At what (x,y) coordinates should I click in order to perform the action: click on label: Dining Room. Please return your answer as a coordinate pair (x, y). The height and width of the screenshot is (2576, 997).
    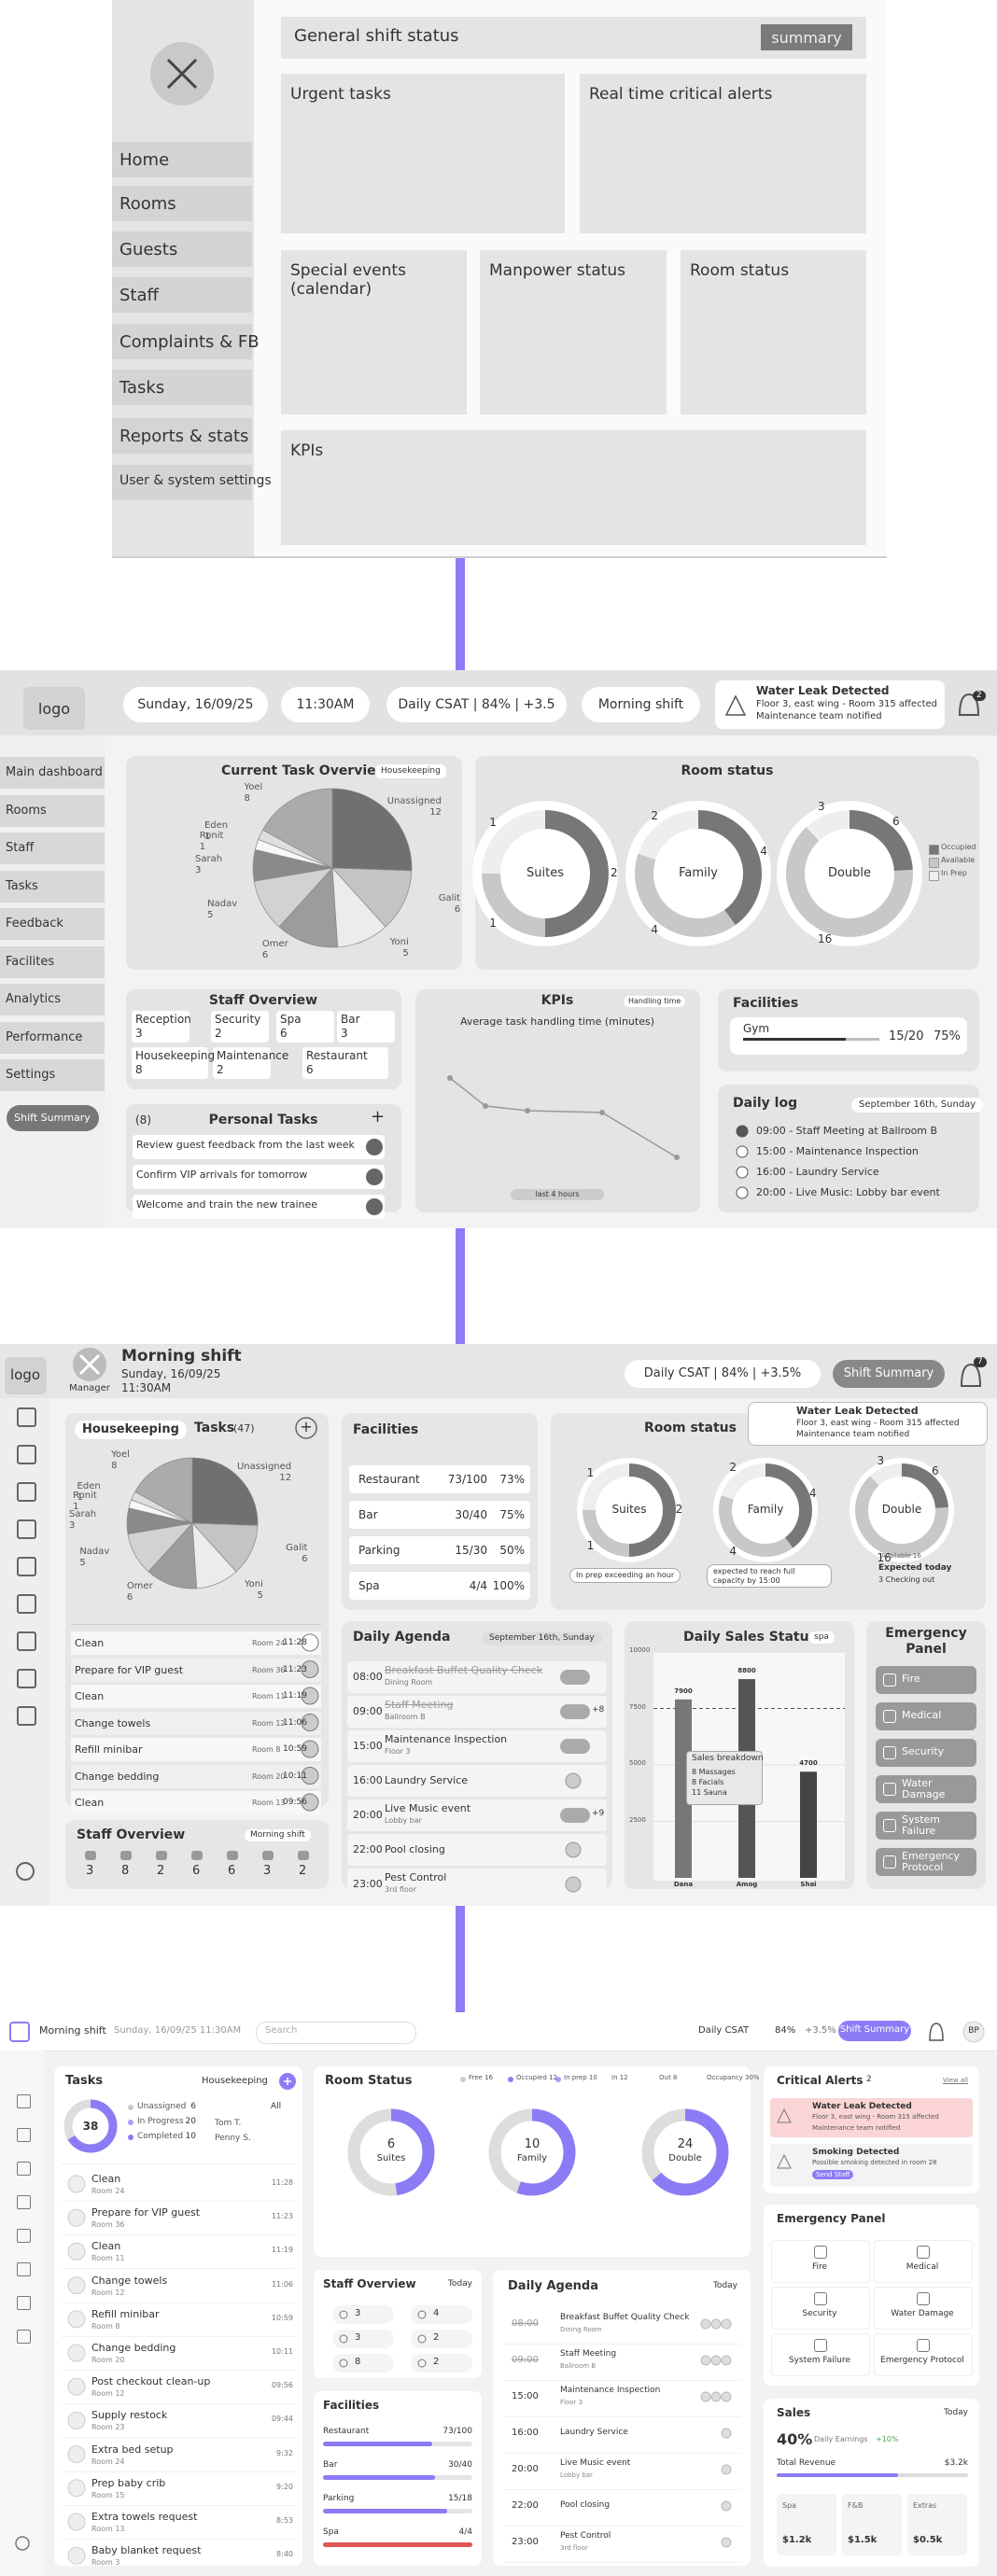
    Looking at the image, I should click on (581, 2329).